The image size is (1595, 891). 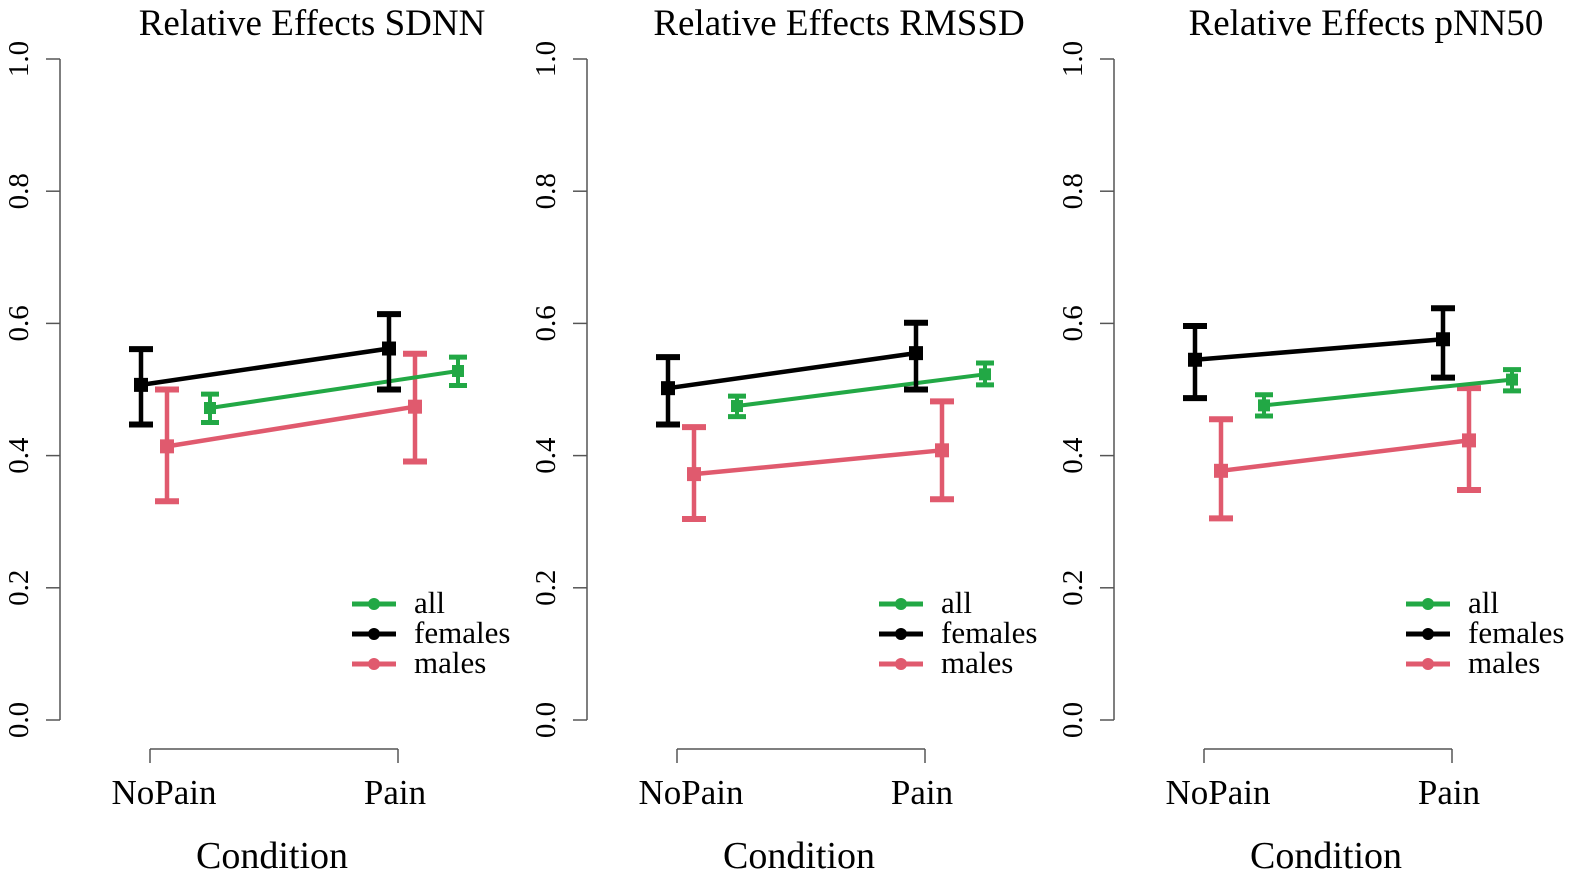 I want to click on chart-title: Relative Effects pNN50, so click(x=1366, y=23).